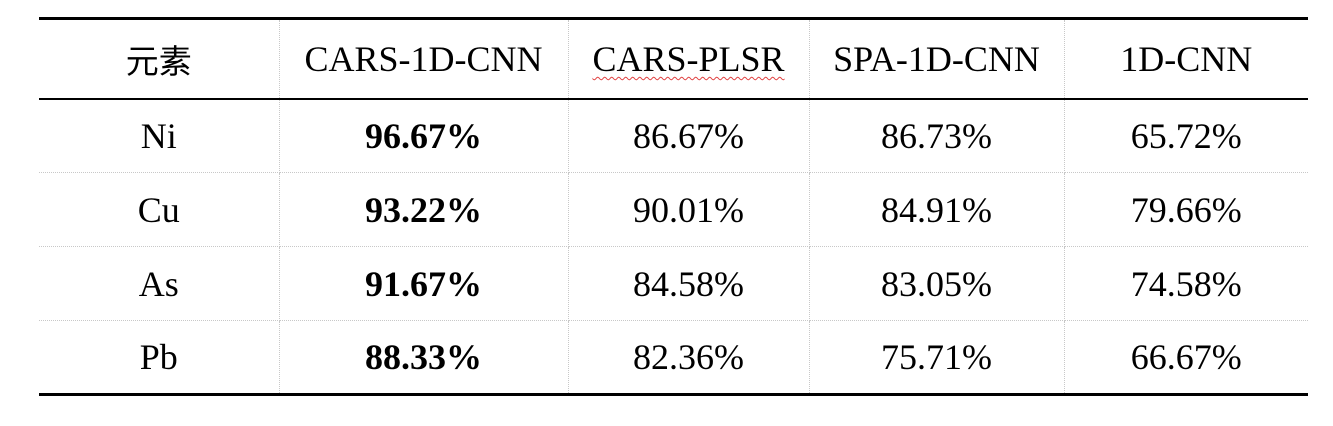 Image resolution: width=1333 pixels, height=426 pixels. What do you see at coordinates (423, 135) in the screenshot?
I see `cell-cars-1d-cnn: 96.67%` at bounding box center [423, 135].